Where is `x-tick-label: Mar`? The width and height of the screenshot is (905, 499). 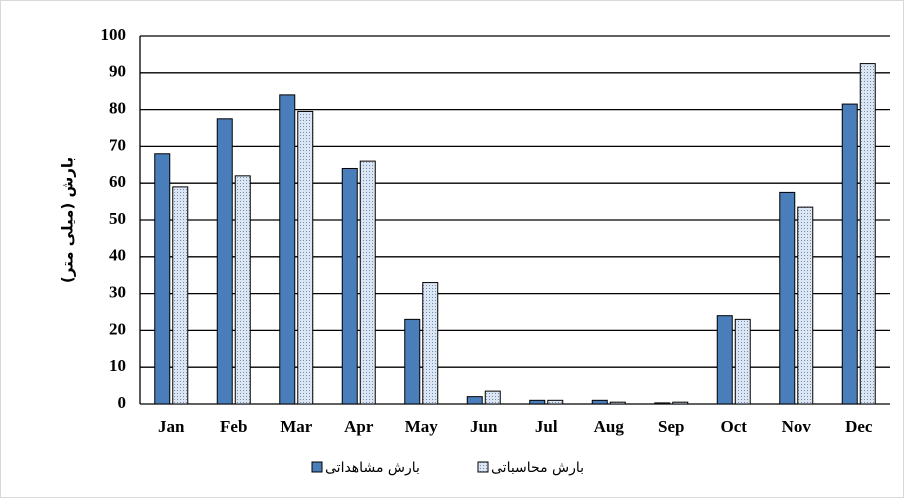
x-tick-label: Mar is located at coordinates (296, 426).